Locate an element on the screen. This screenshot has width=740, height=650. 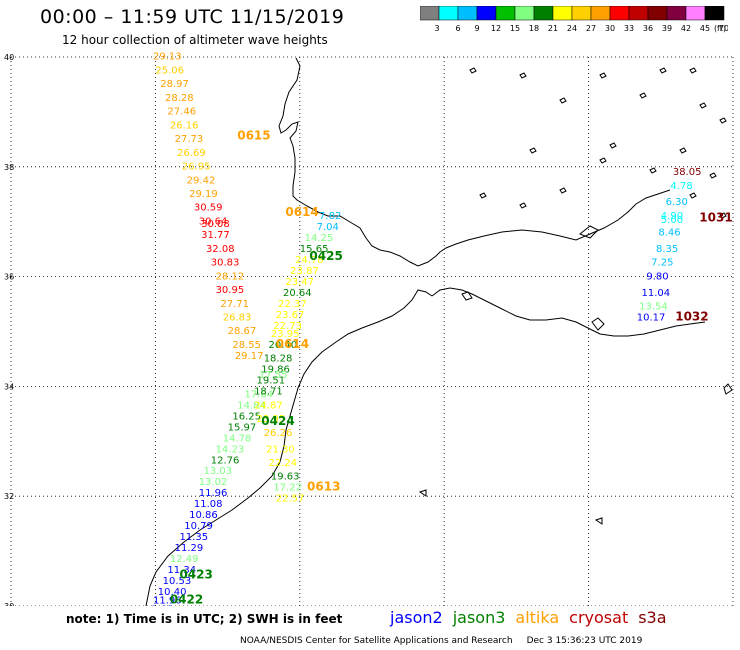
colorbar-tick: 27 is located at coordinates (591, 28).